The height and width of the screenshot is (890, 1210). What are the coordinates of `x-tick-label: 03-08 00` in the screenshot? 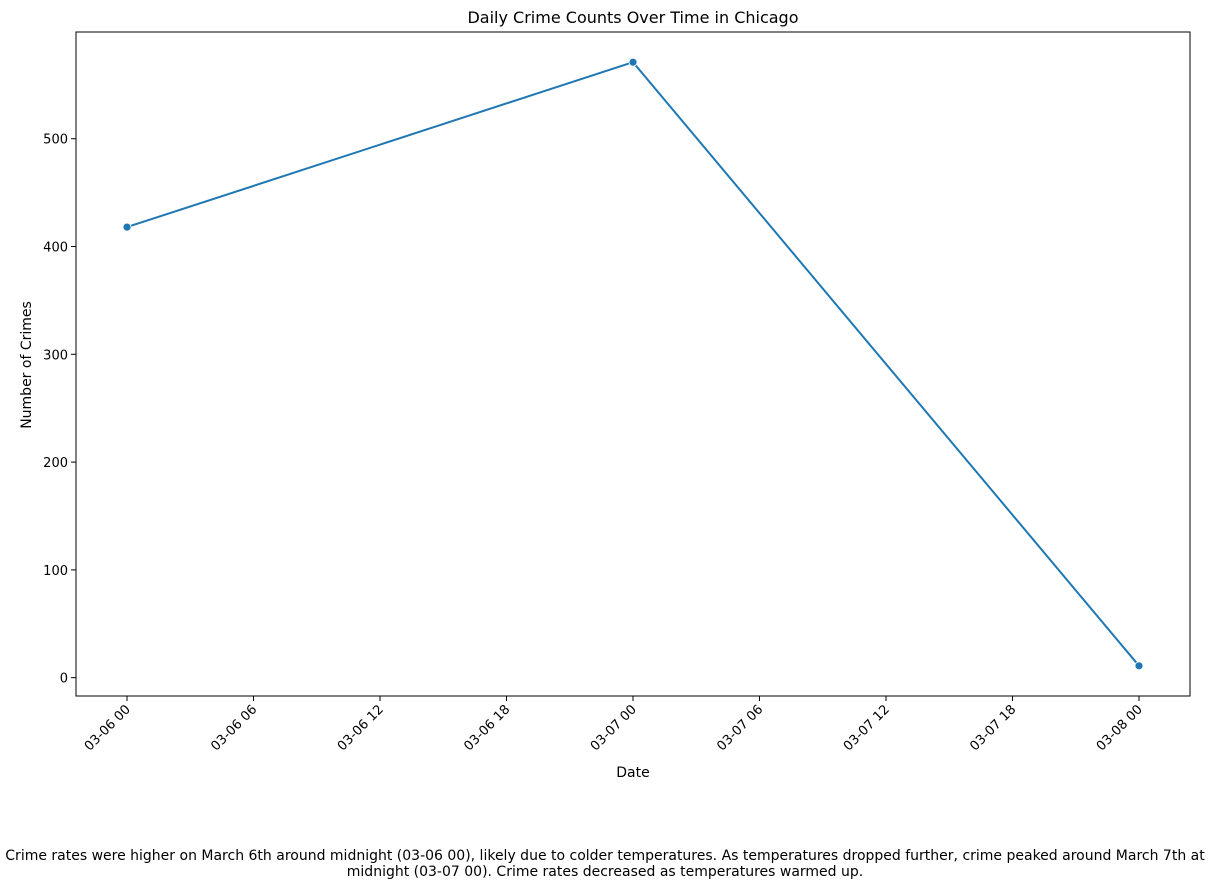 It's located at (1120, 728).